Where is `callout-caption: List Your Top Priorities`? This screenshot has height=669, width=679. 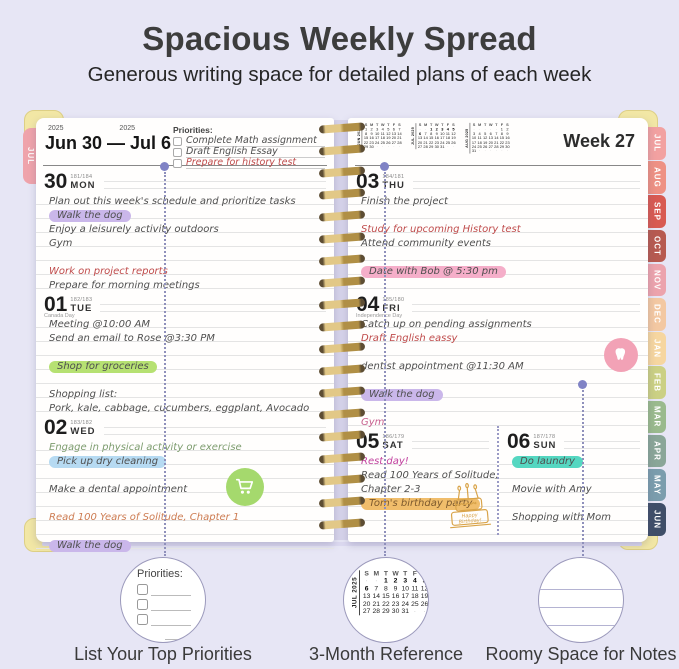
callout-caption: List Your Top Priorities is located at coordinates (163, 654).